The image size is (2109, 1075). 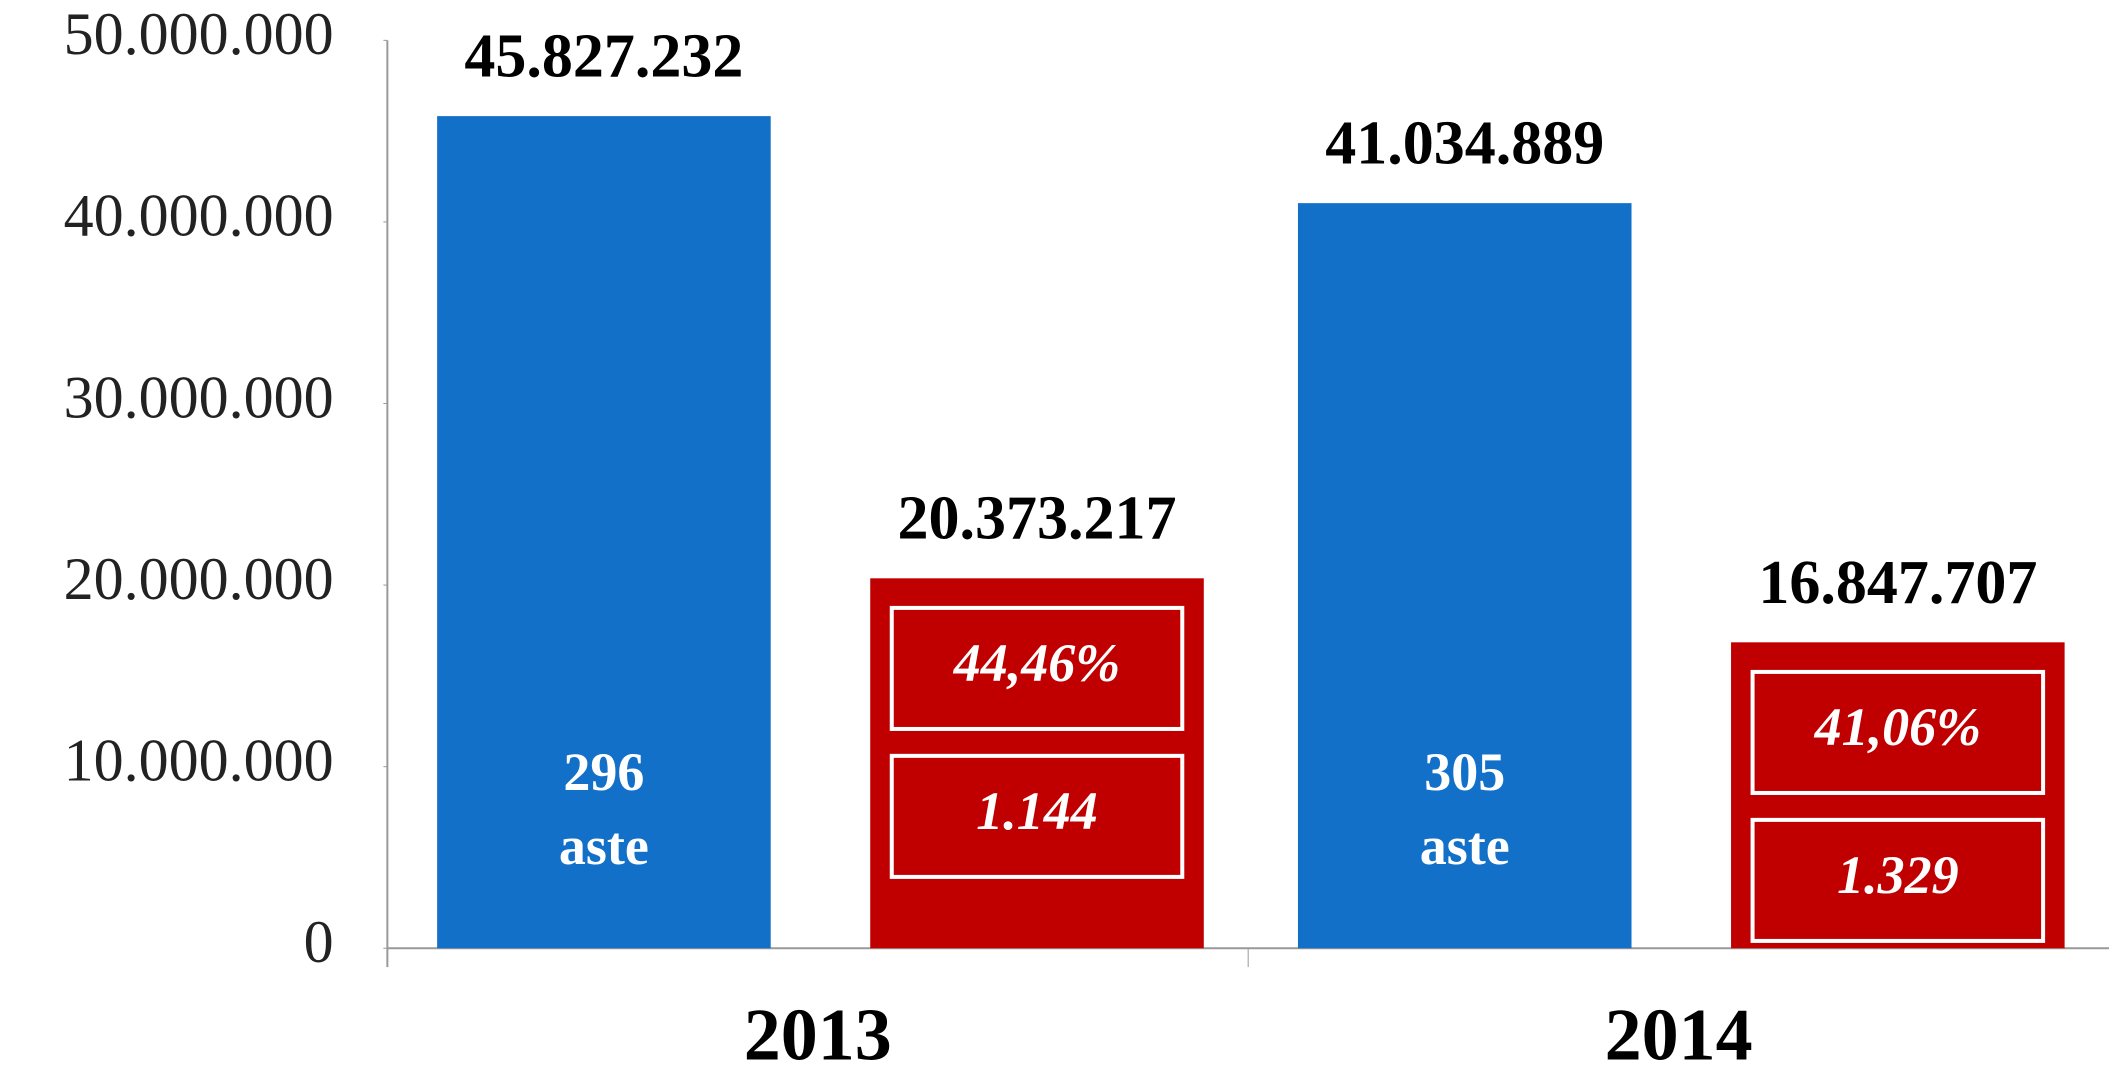 I want to click on box-annotation: 1.144, so click(x=1037, y=811).